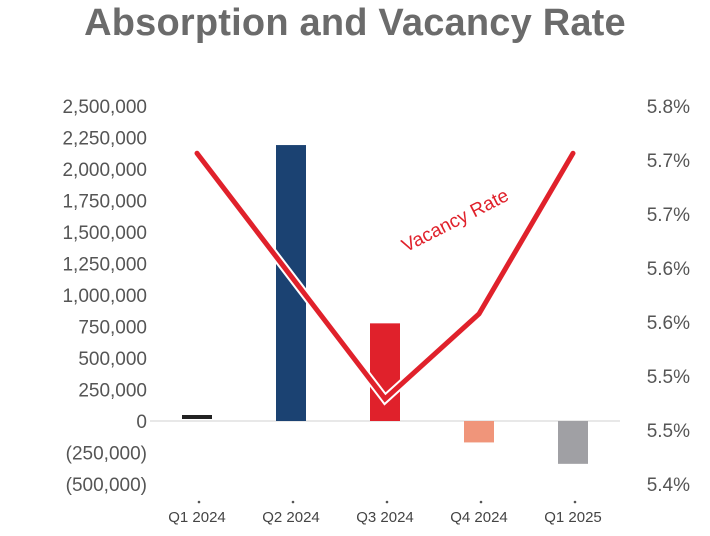 The height and width of the screenshot is (536, 710). I want to click on left-axis-tick-label: 2,500,000, so click(104, 107).